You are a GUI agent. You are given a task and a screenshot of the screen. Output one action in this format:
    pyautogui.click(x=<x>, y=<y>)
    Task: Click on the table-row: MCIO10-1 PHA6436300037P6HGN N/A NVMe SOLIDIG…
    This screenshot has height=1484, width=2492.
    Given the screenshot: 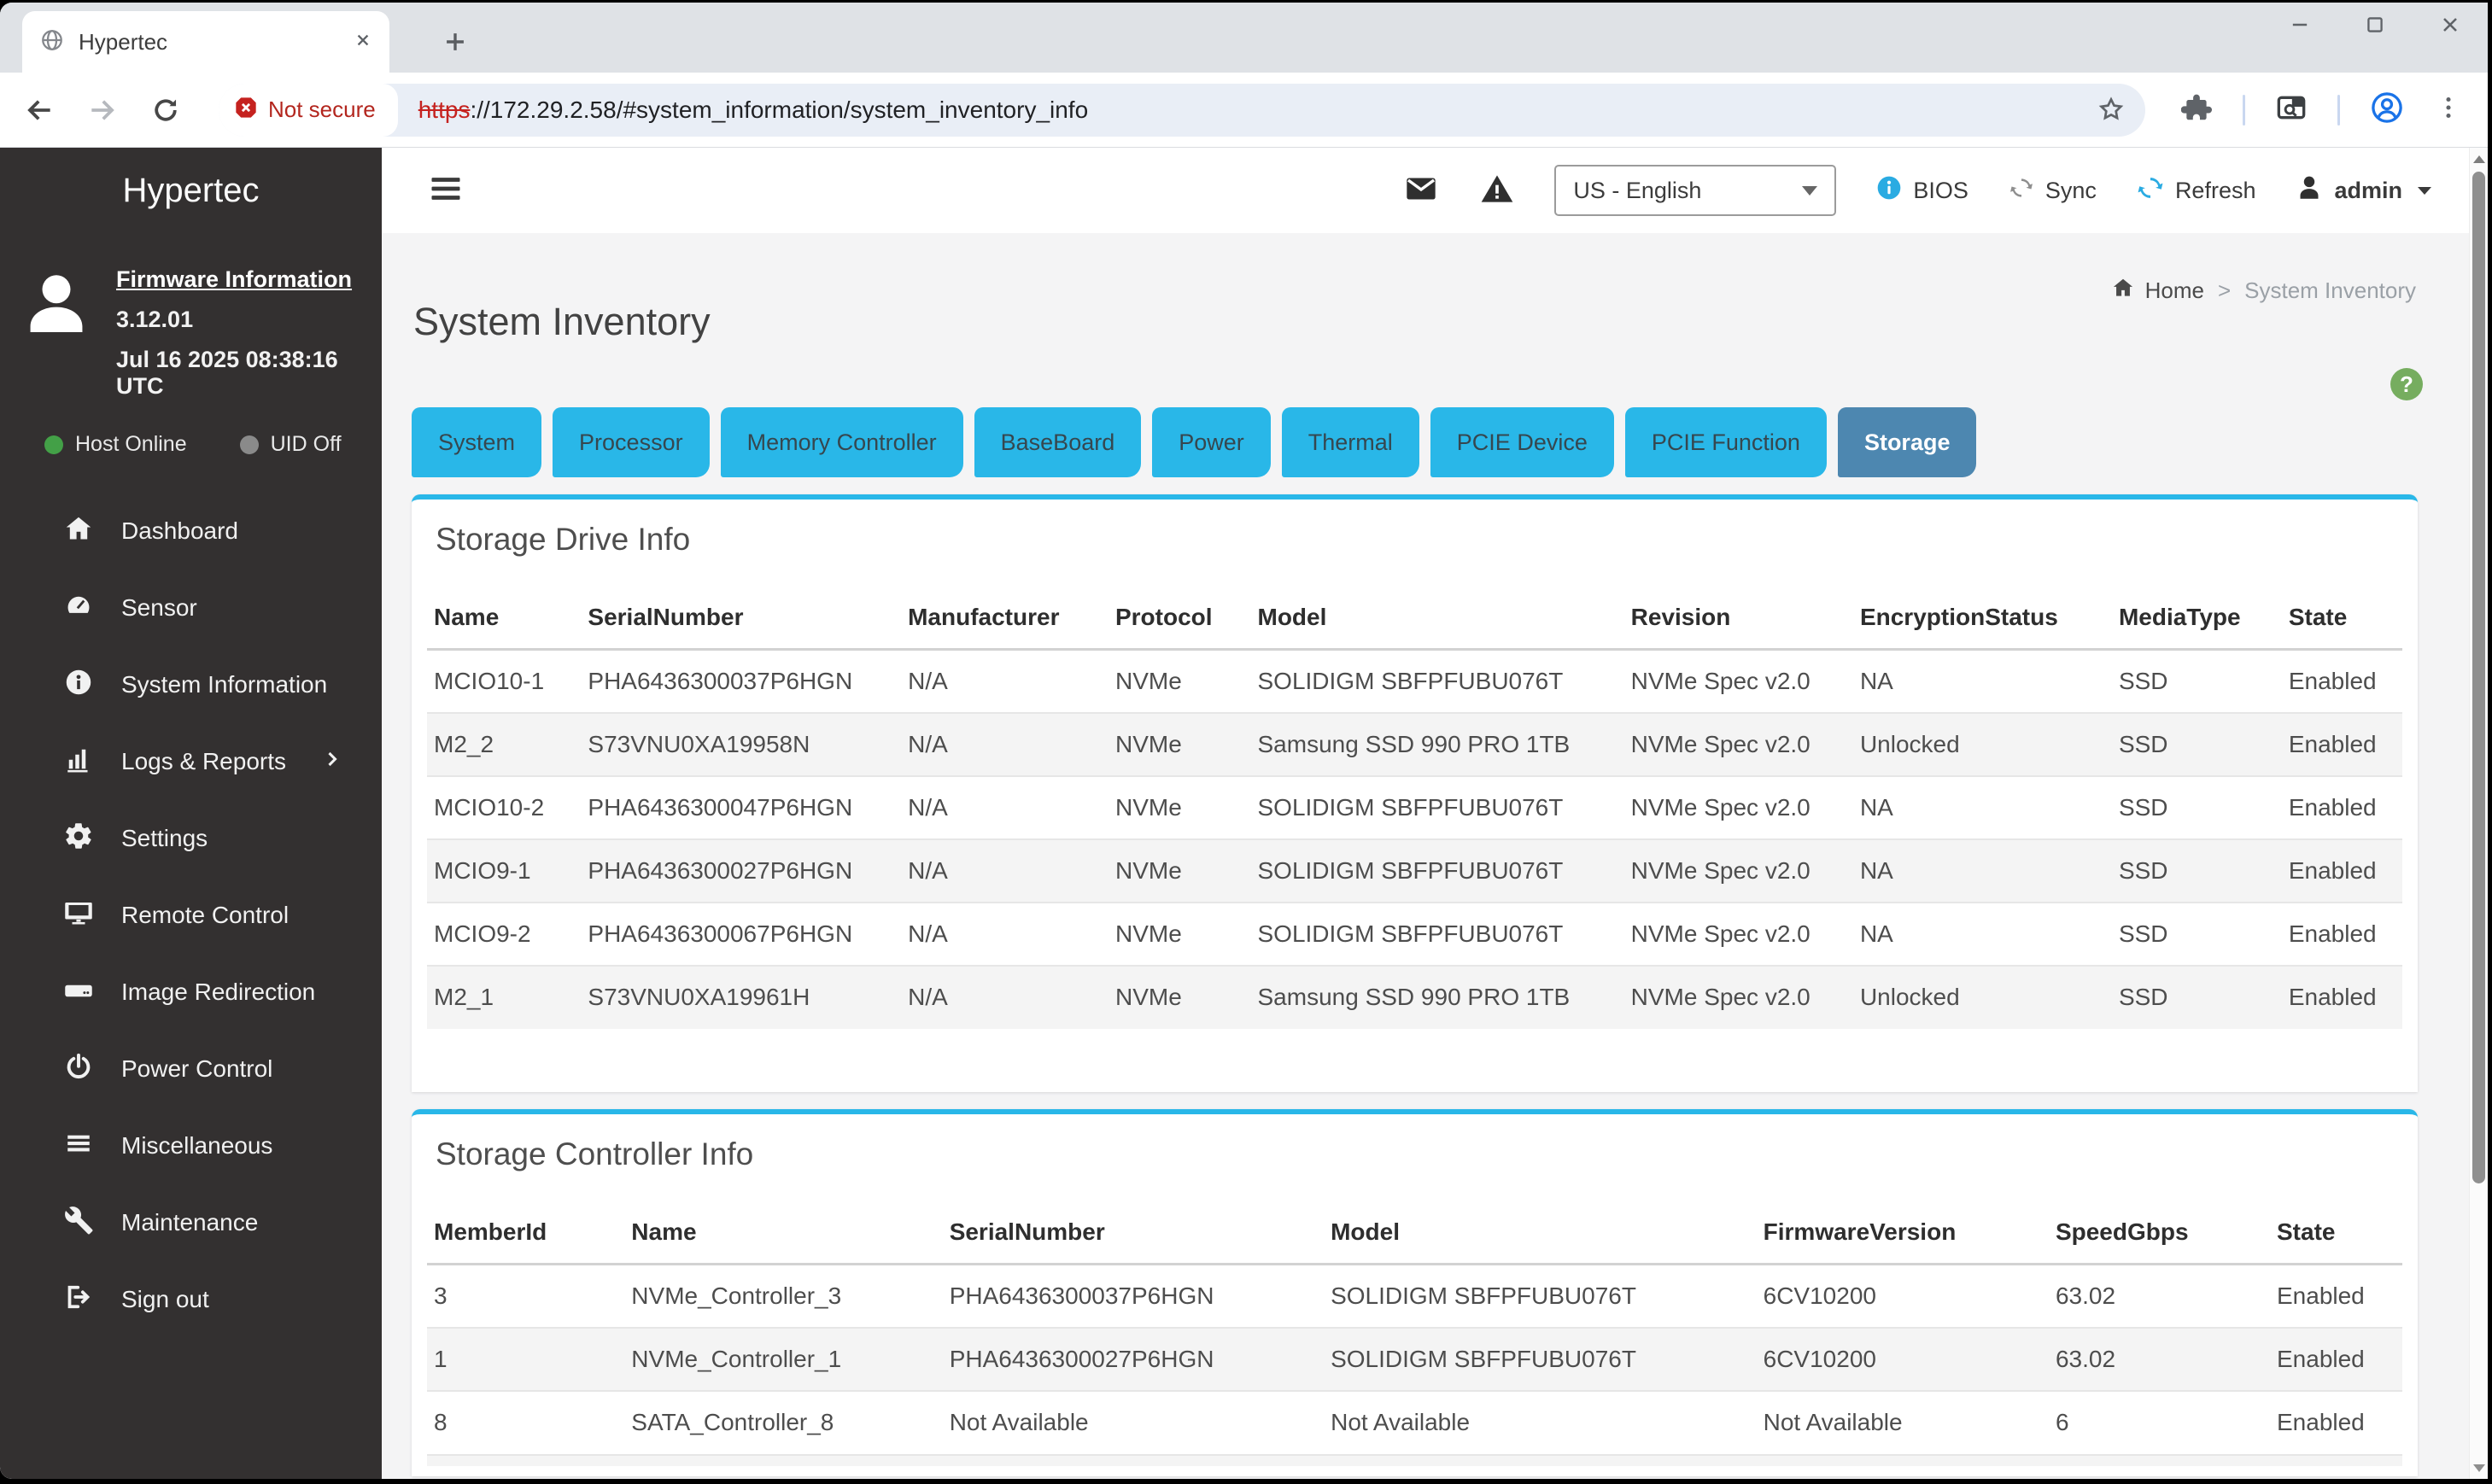 What is the action you would take?
    pyautogui.click(x=1414, y=680)
    